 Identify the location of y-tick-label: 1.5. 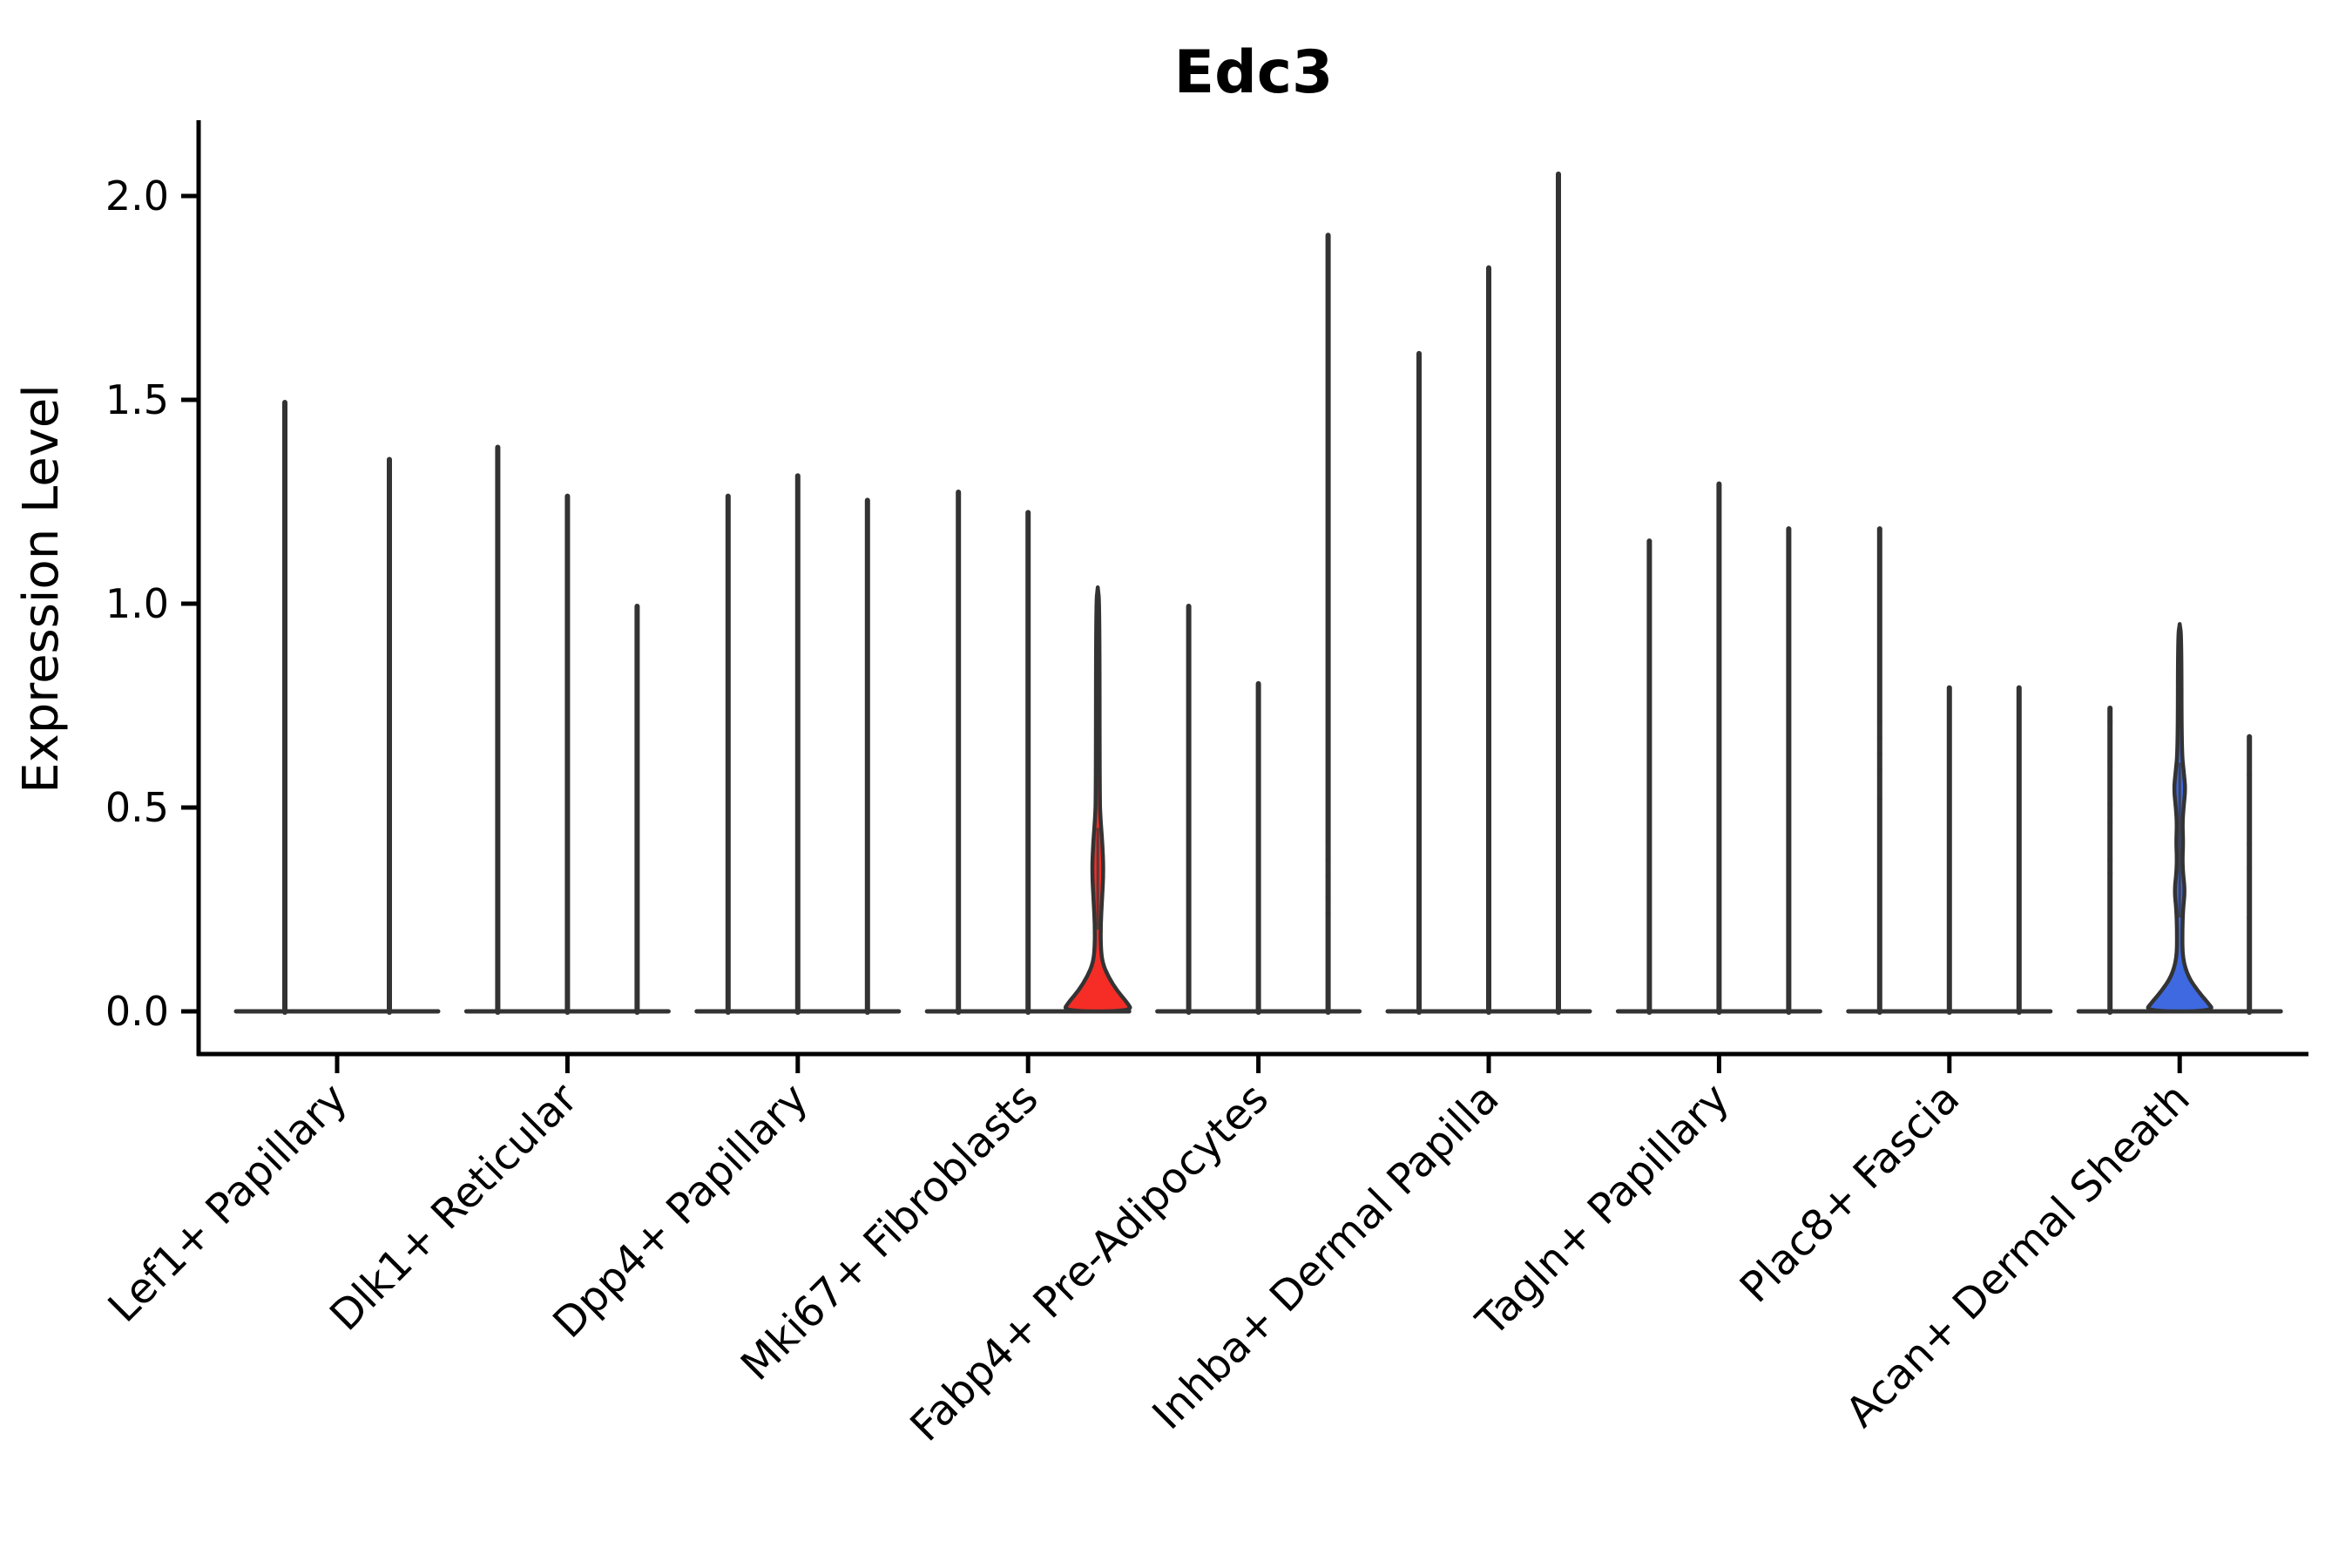
(137, 399).